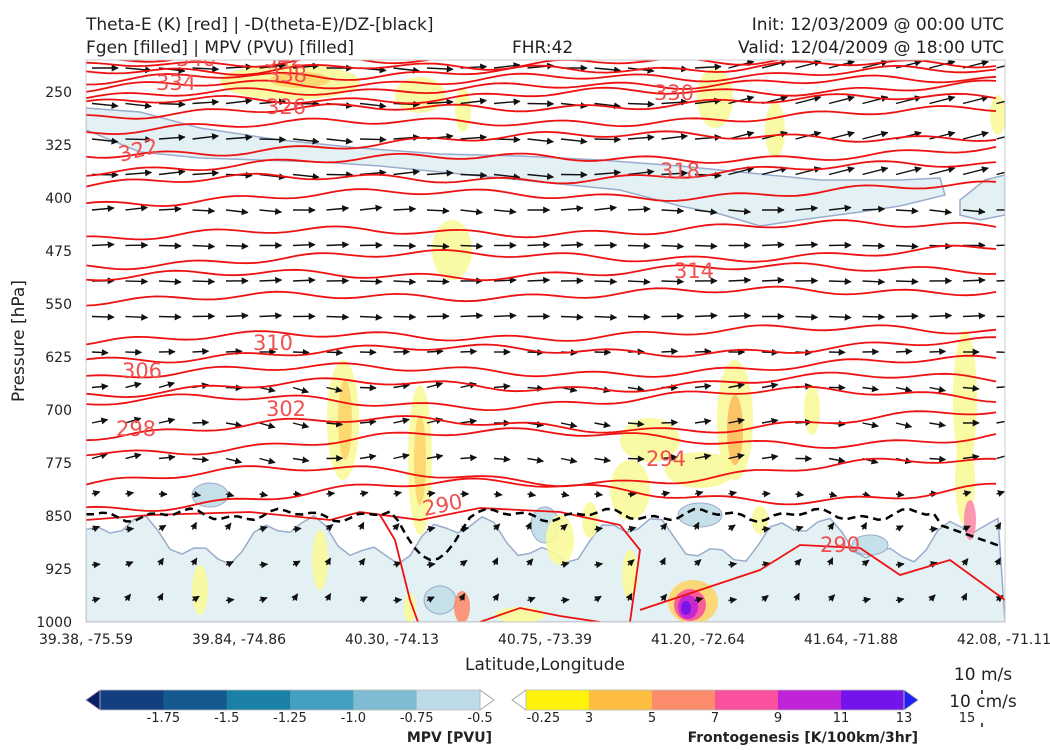 Image resolution: width=1050 pixels, height=750 pixels. Describe the element at coordinates (822, 577) in the screenshot. I see `theta-e-contour-290b` at that location.